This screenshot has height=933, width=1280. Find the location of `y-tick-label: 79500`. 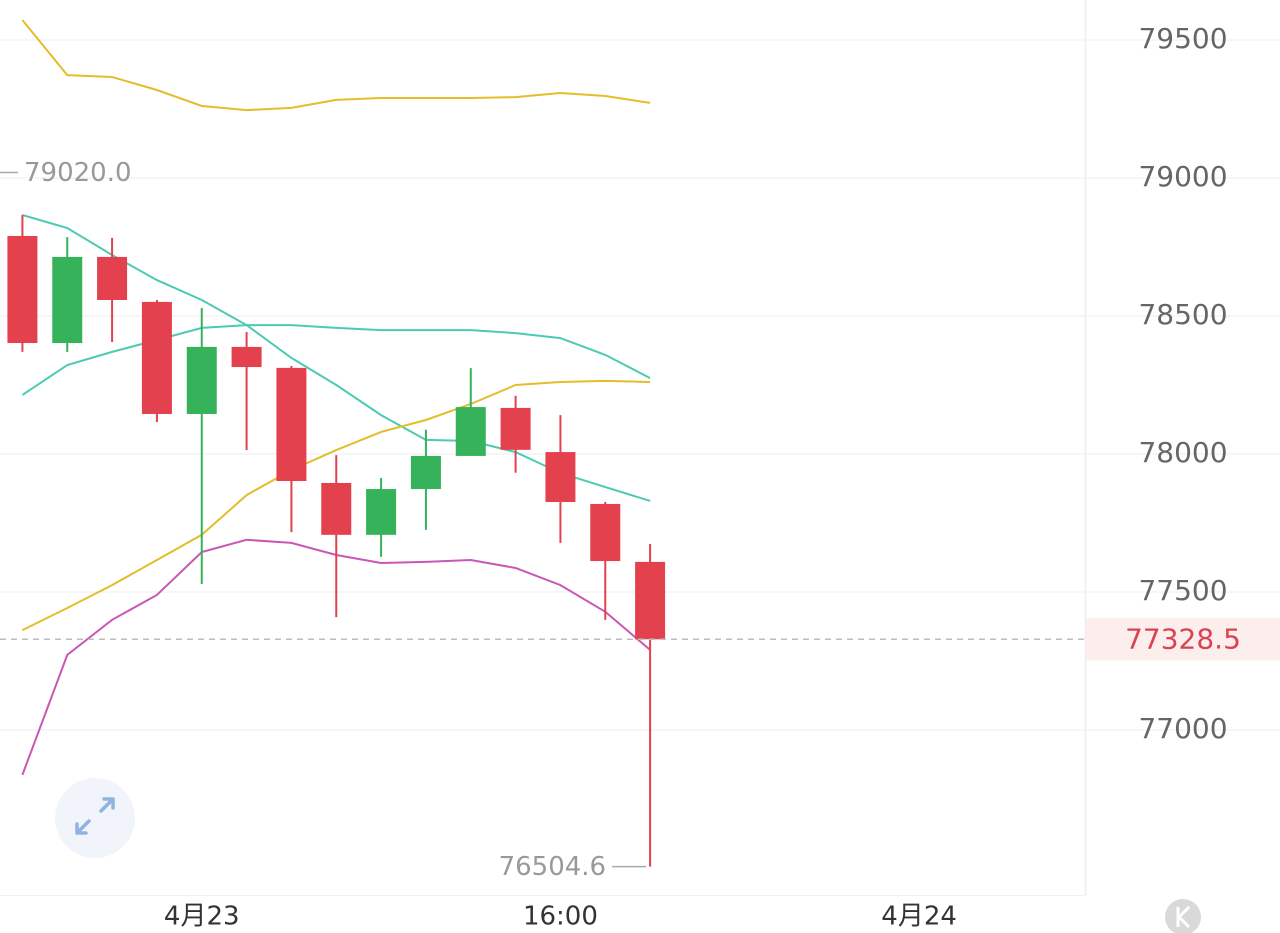

y-tick-label: 79500 is located at coordinates (1182, 38).